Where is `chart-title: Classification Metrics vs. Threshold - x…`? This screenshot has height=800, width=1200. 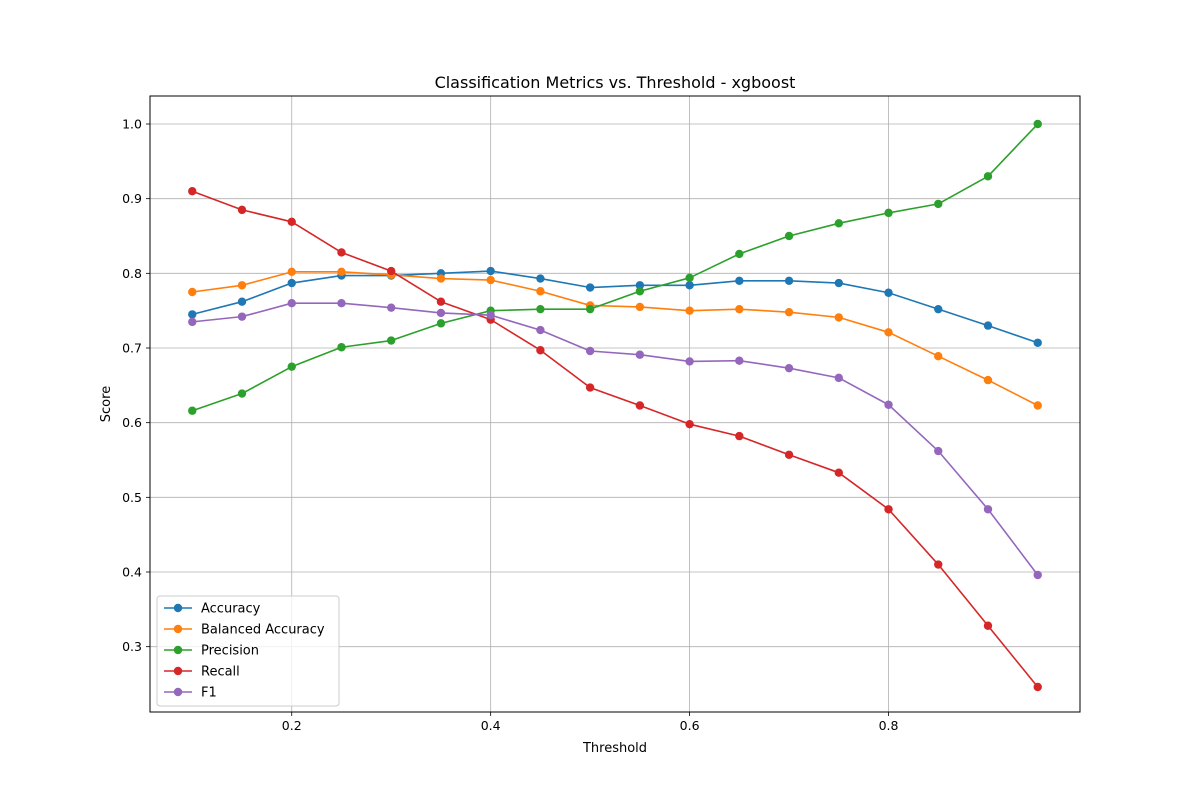
chart-title: Classification Metrics vs. Threshold - x… is located at coordinates (615, 82).